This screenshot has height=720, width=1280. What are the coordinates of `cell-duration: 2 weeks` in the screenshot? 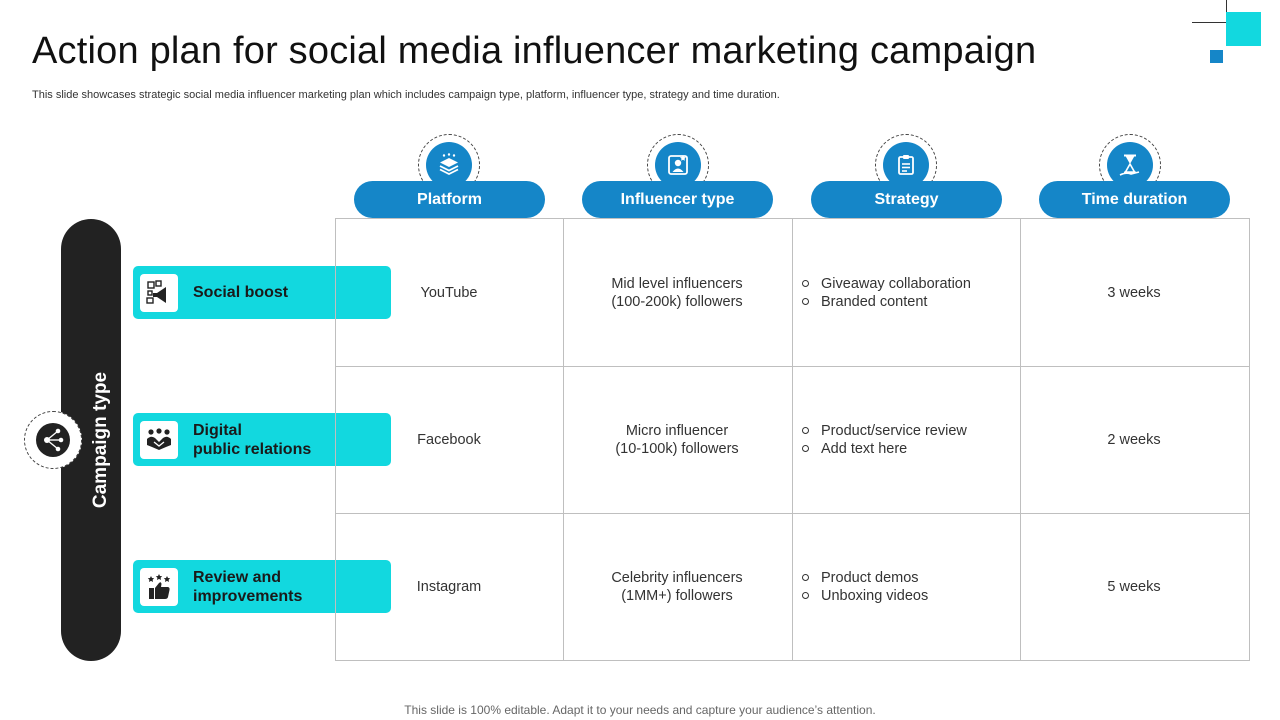 It's located at (1134, 439).